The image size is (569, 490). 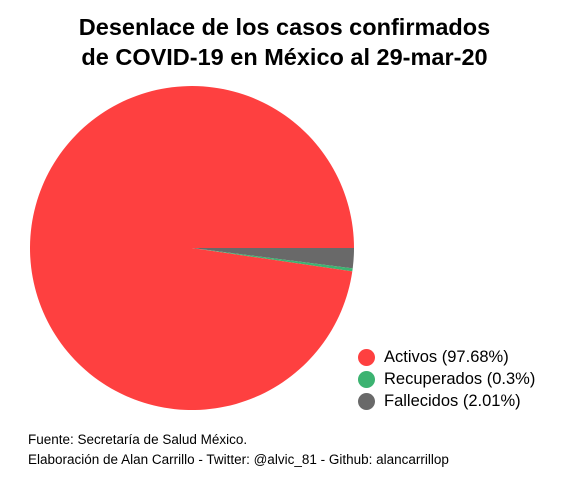 What do you see at coordinates (284, 27) in the screenshot?
I see `chart-title-line-1: Desenlace de los casos confirmados` at bounding box center [284, 27].